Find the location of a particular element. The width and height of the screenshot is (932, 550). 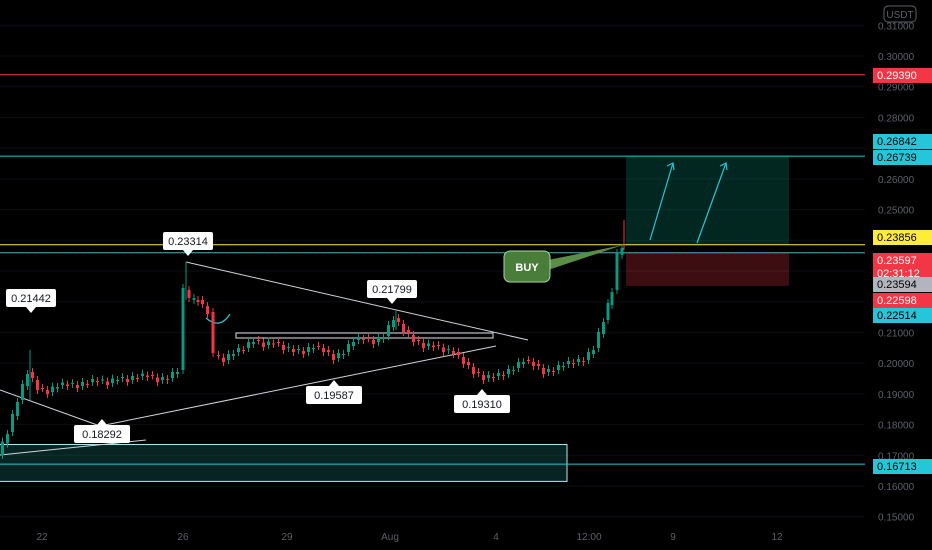

currency-badge: USDT is located at coordinates (900, 14).